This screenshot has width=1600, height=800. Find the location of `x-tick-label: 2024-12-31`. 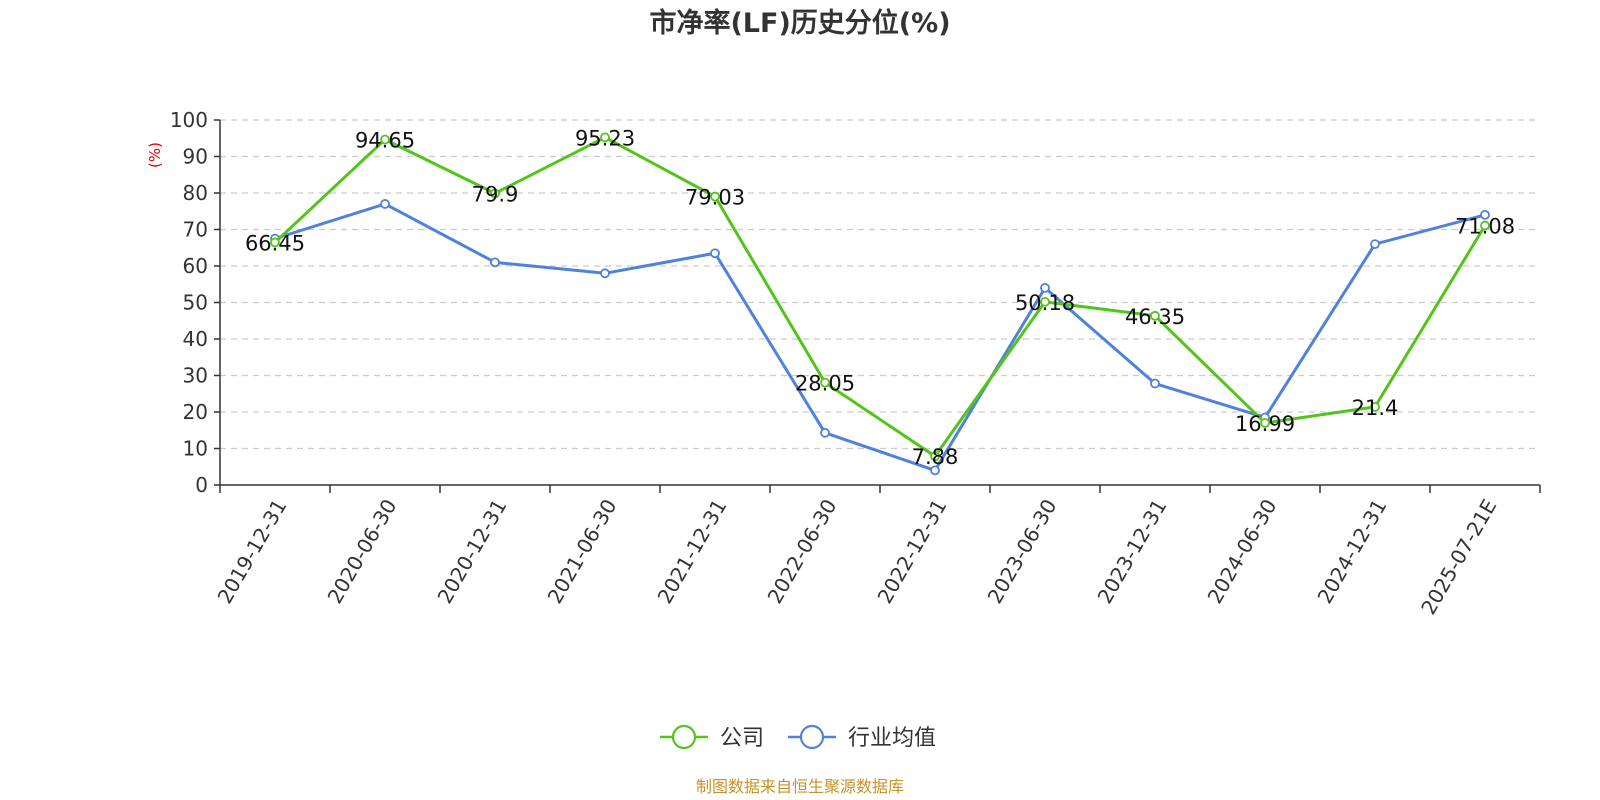

x-tick-label: 2024-12-31 is located at coordinates (1351, 551).